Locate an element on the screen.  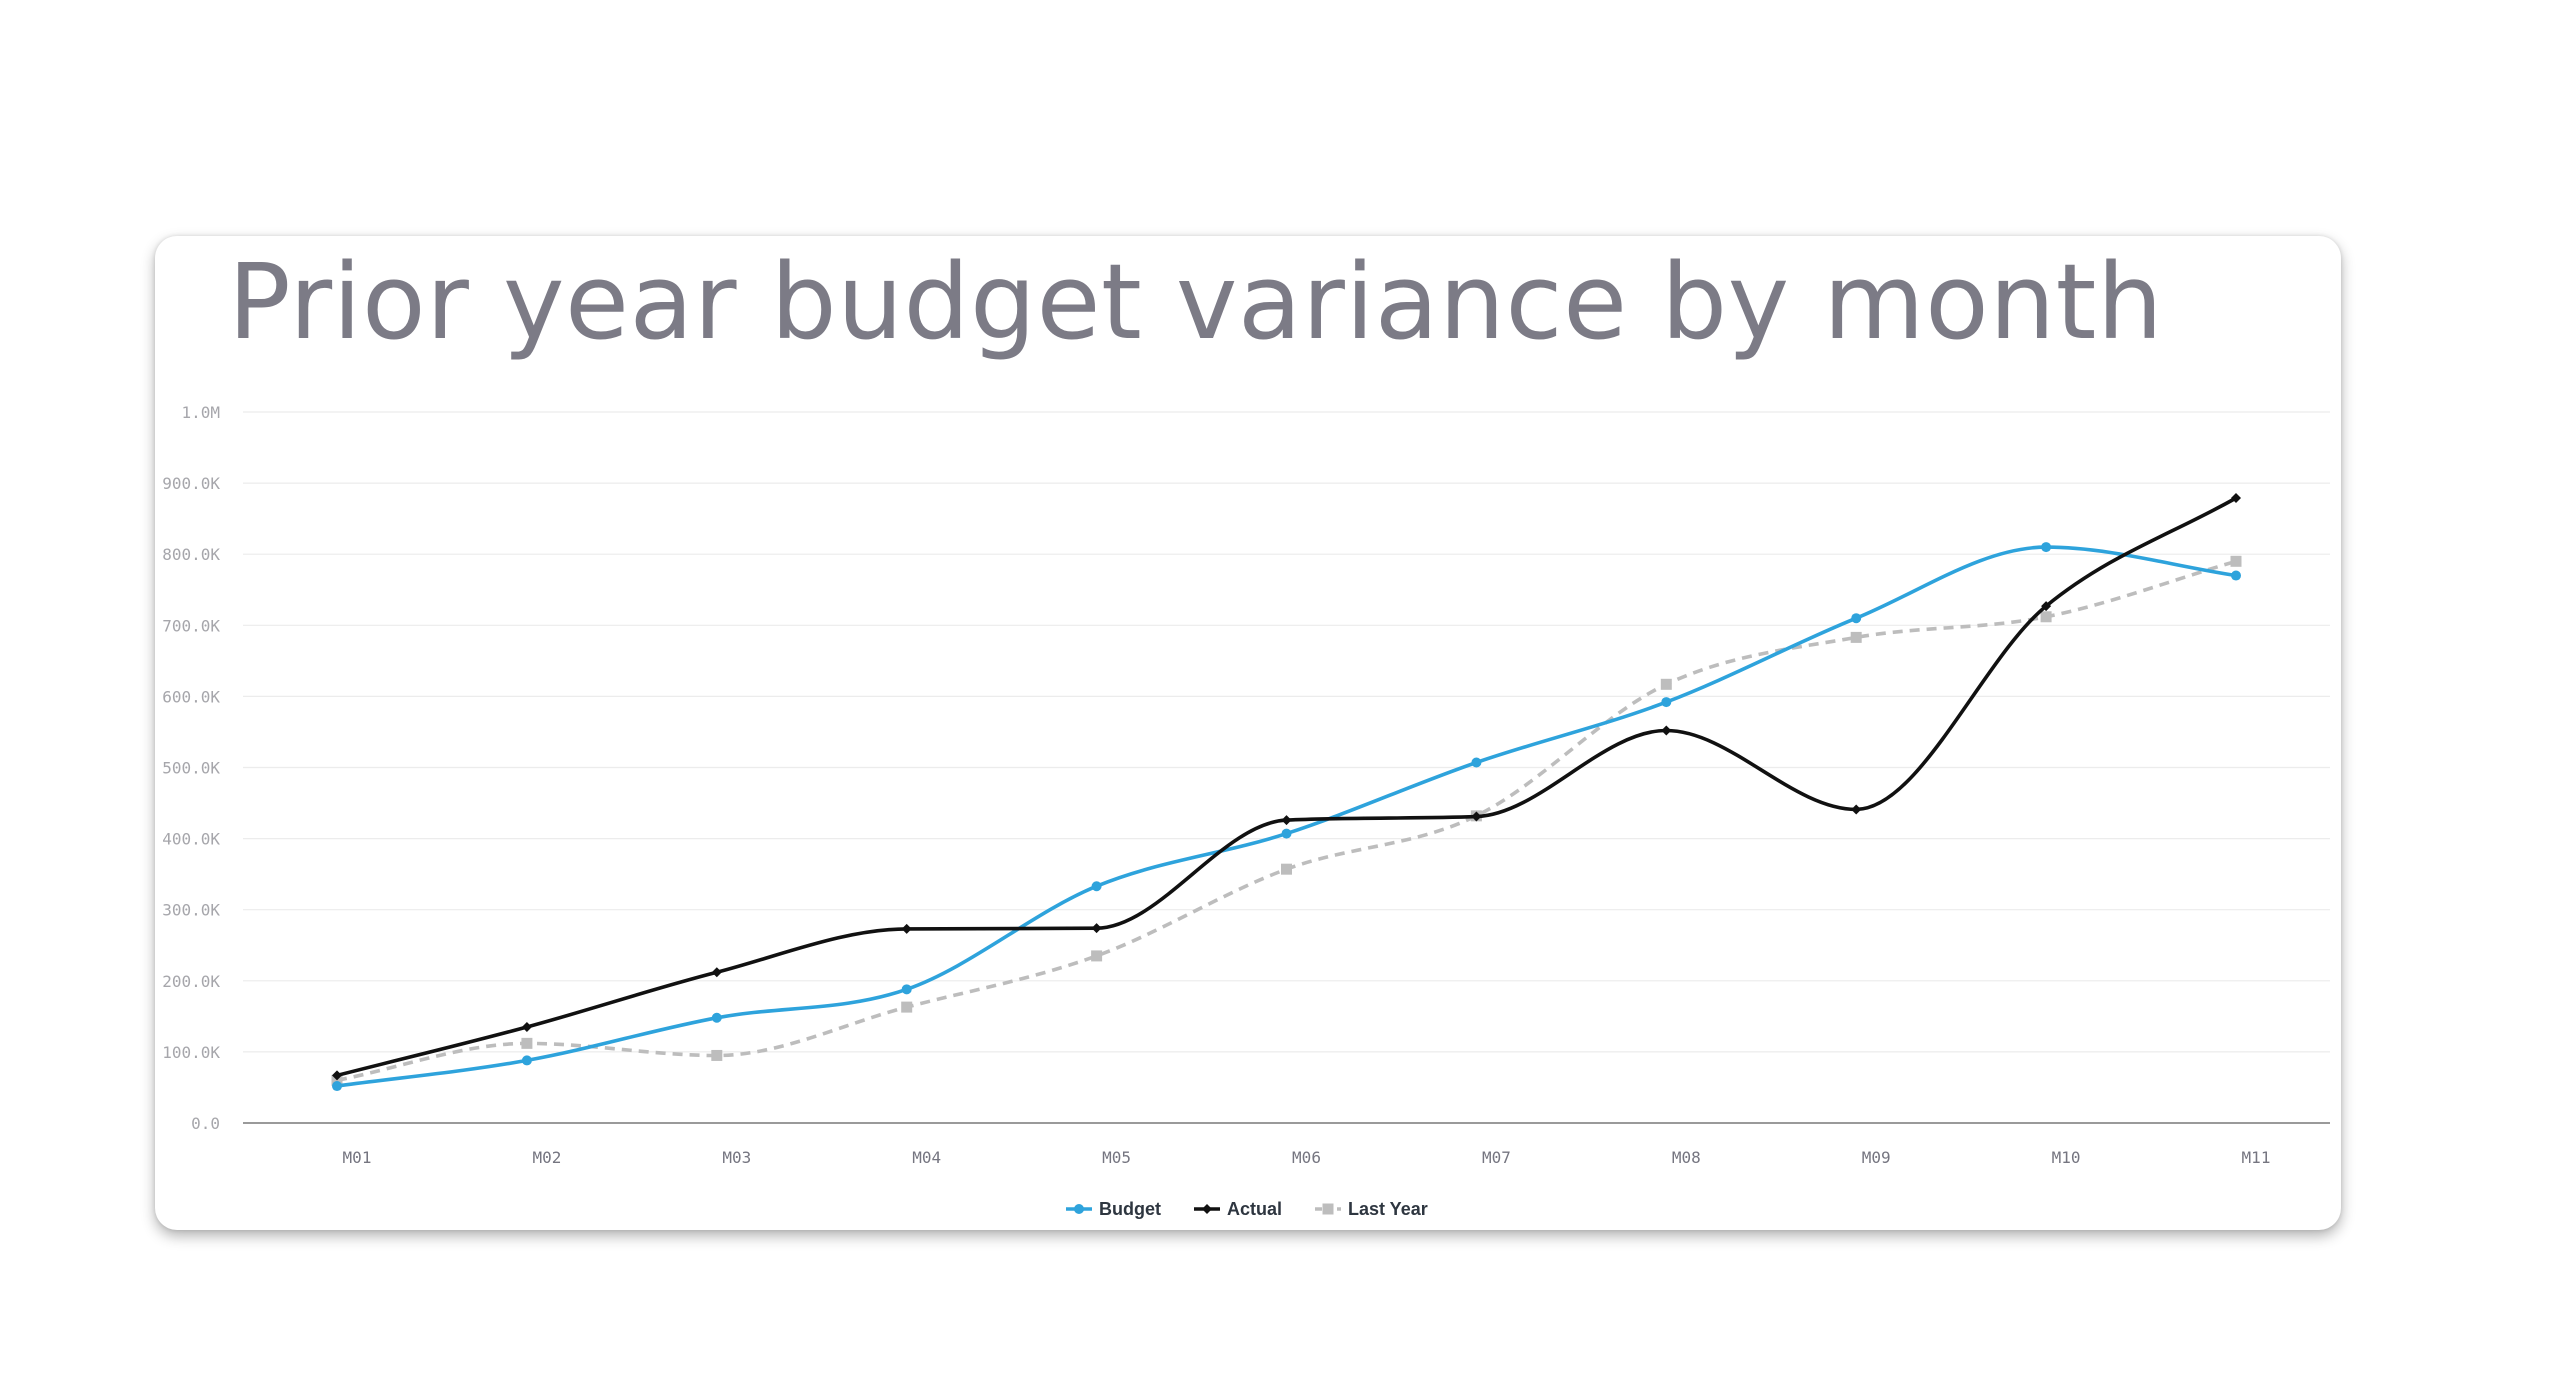
x-tick-label: M08 is located at coordinates (1686, 1157).